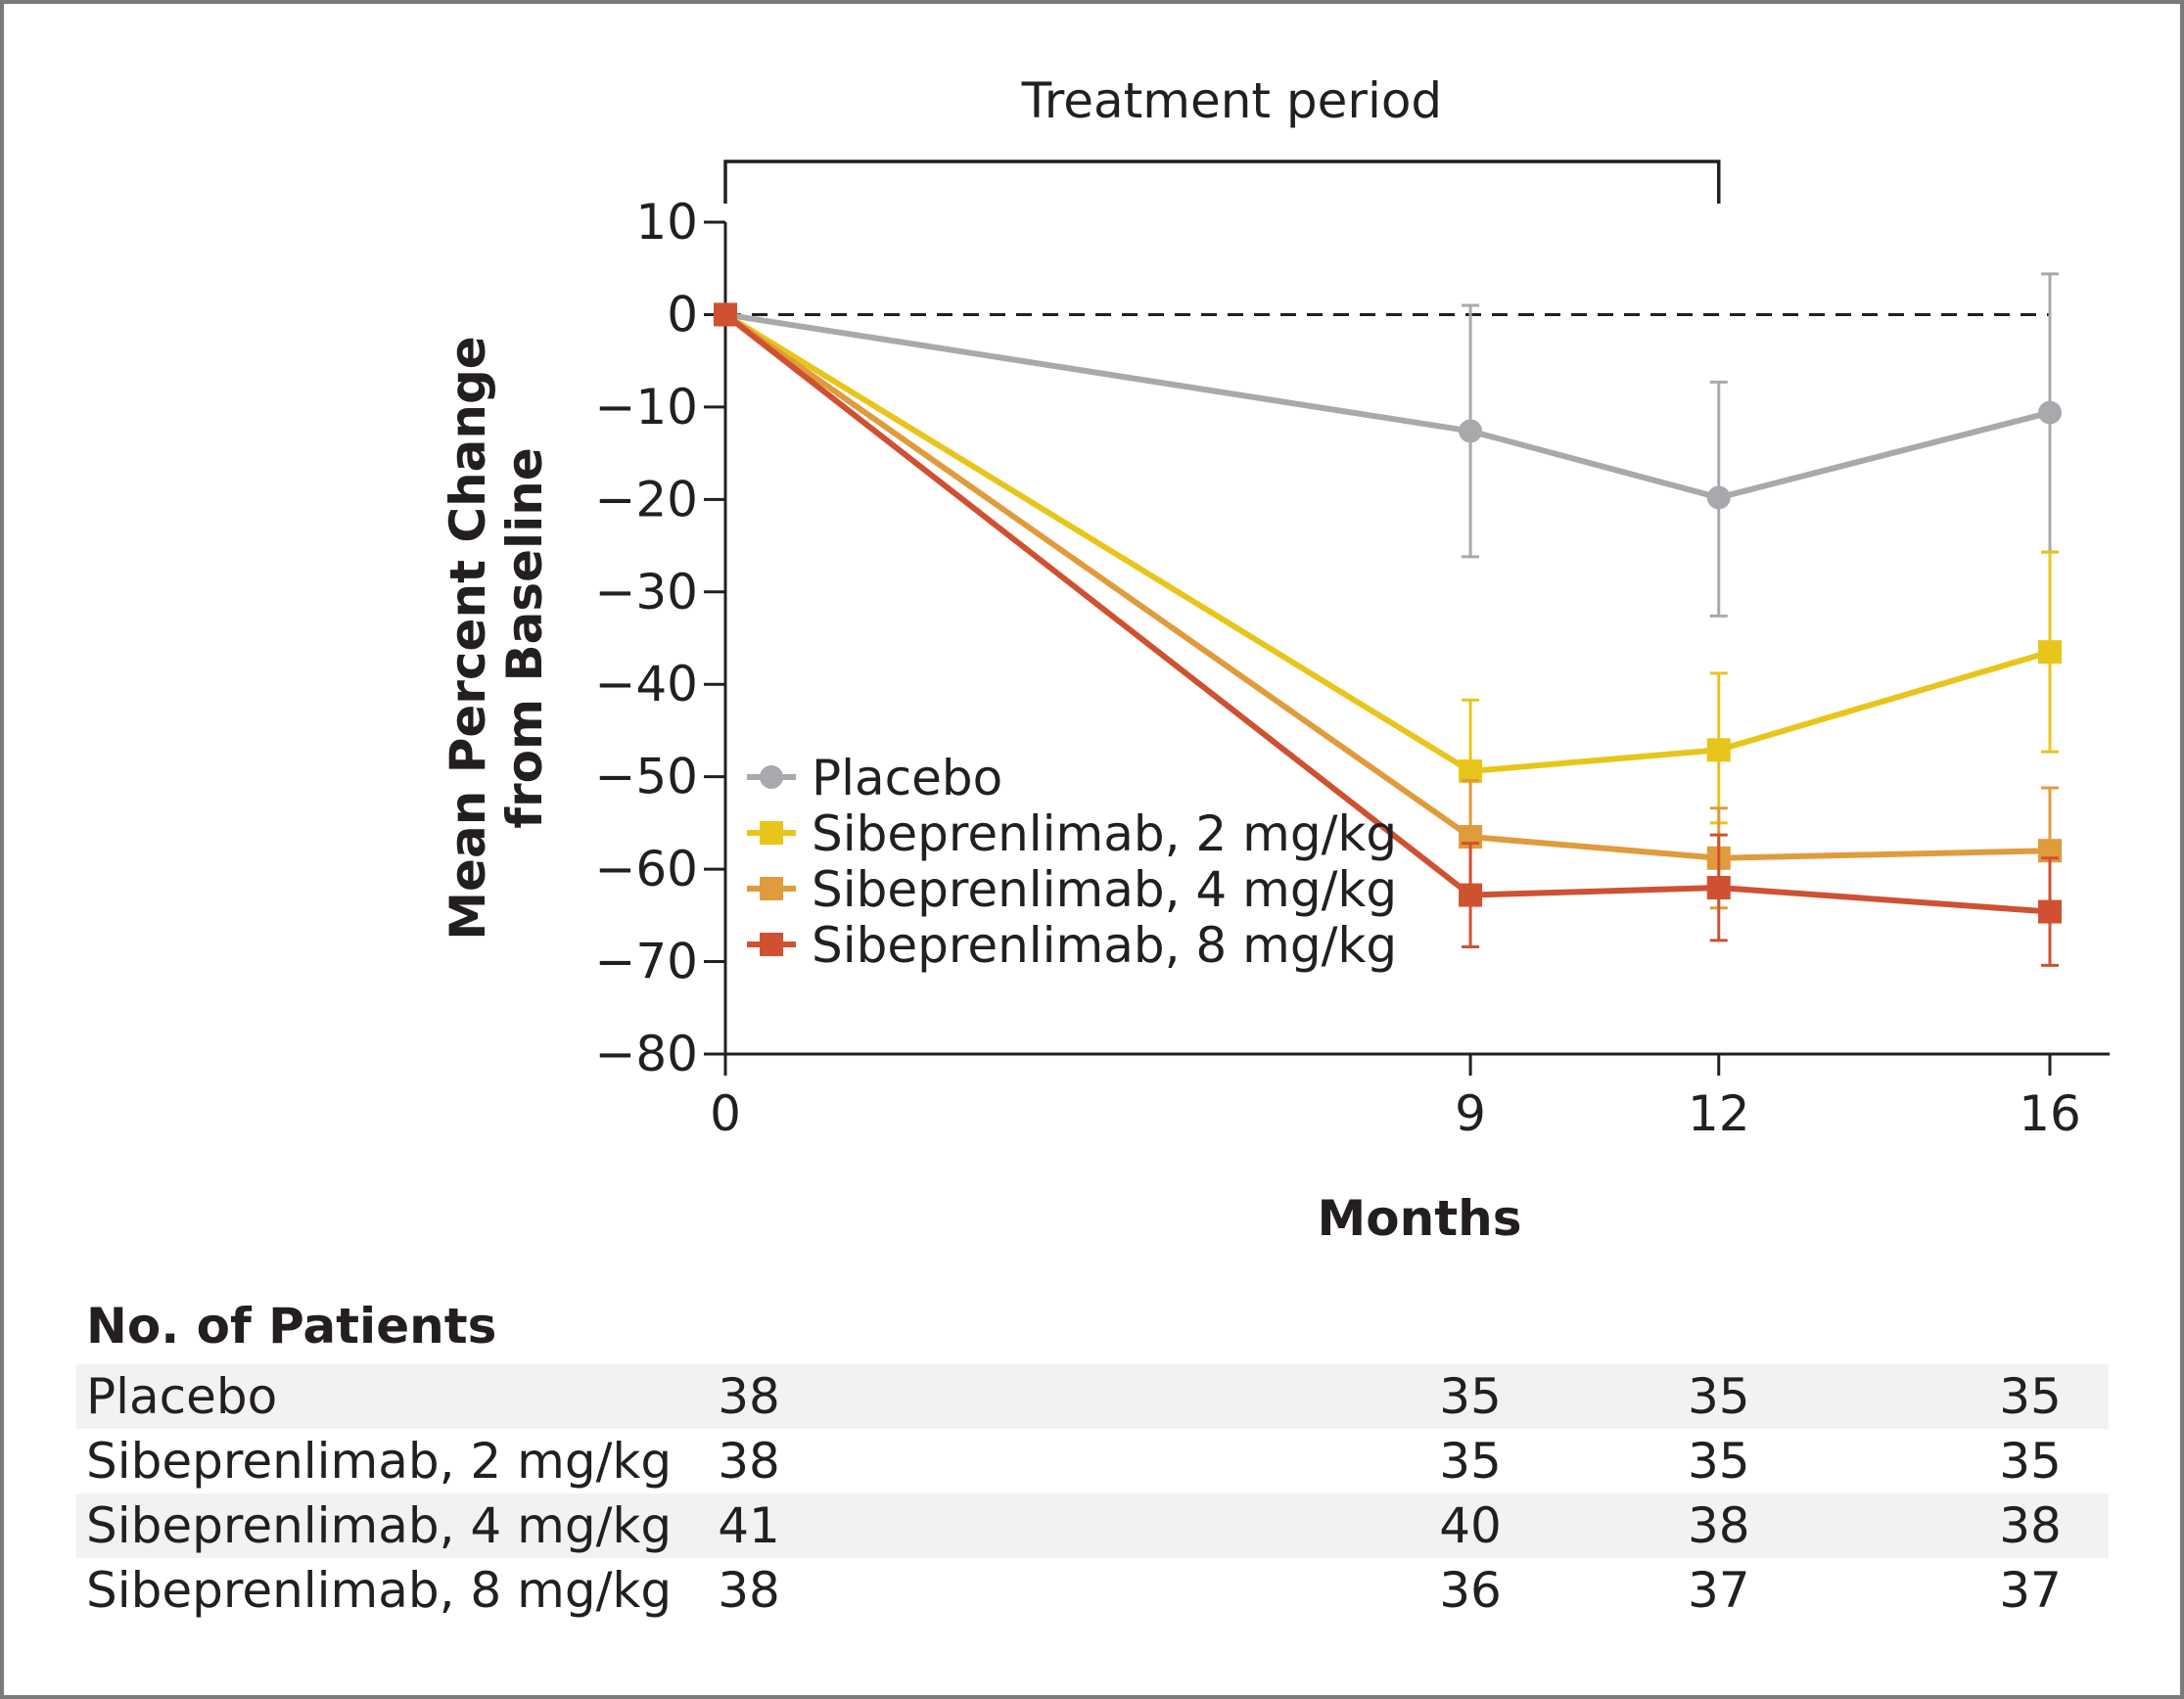  What do you see at coordinates (646, 684) in the screenshot?
I see `y-tick-label: −40` at bounding box center [646, 684].